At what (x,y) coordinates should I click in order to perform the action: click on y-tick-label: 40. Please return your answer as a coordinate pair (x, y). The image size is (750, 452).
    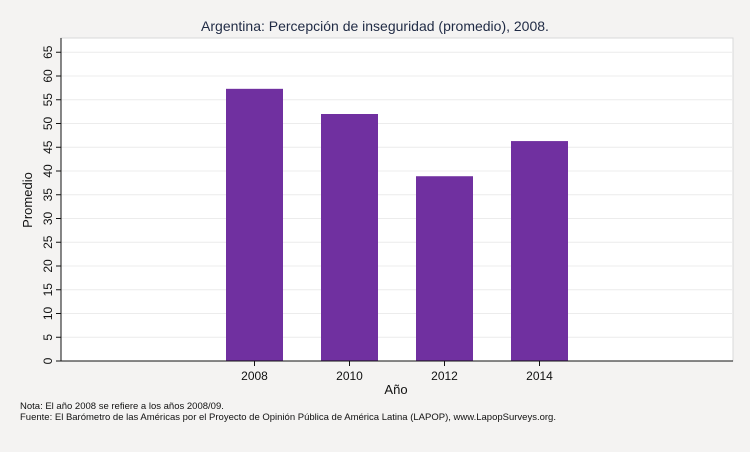
    Looking at the image, I should click on (48, 171).